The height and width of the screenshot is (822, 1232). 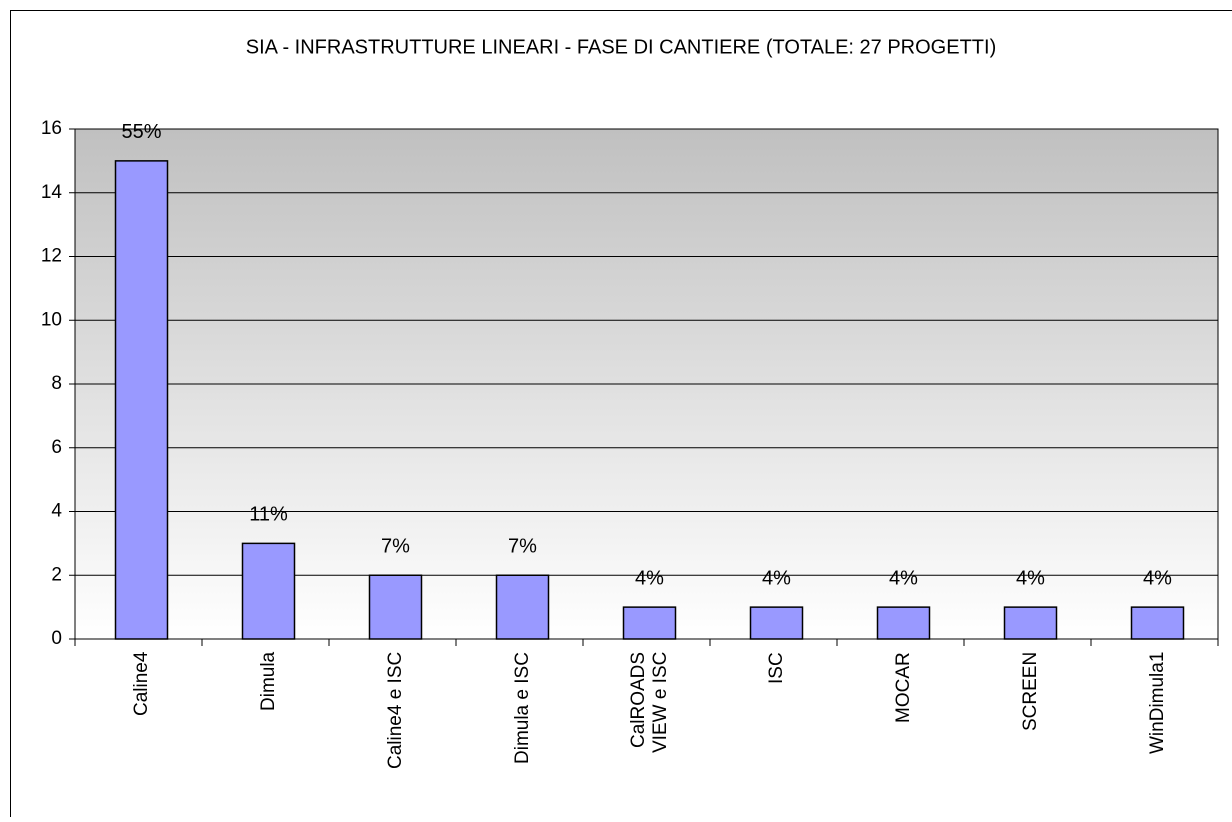 I want to click on x-tick-label: SCREEN, so click(x=1031, y=737).